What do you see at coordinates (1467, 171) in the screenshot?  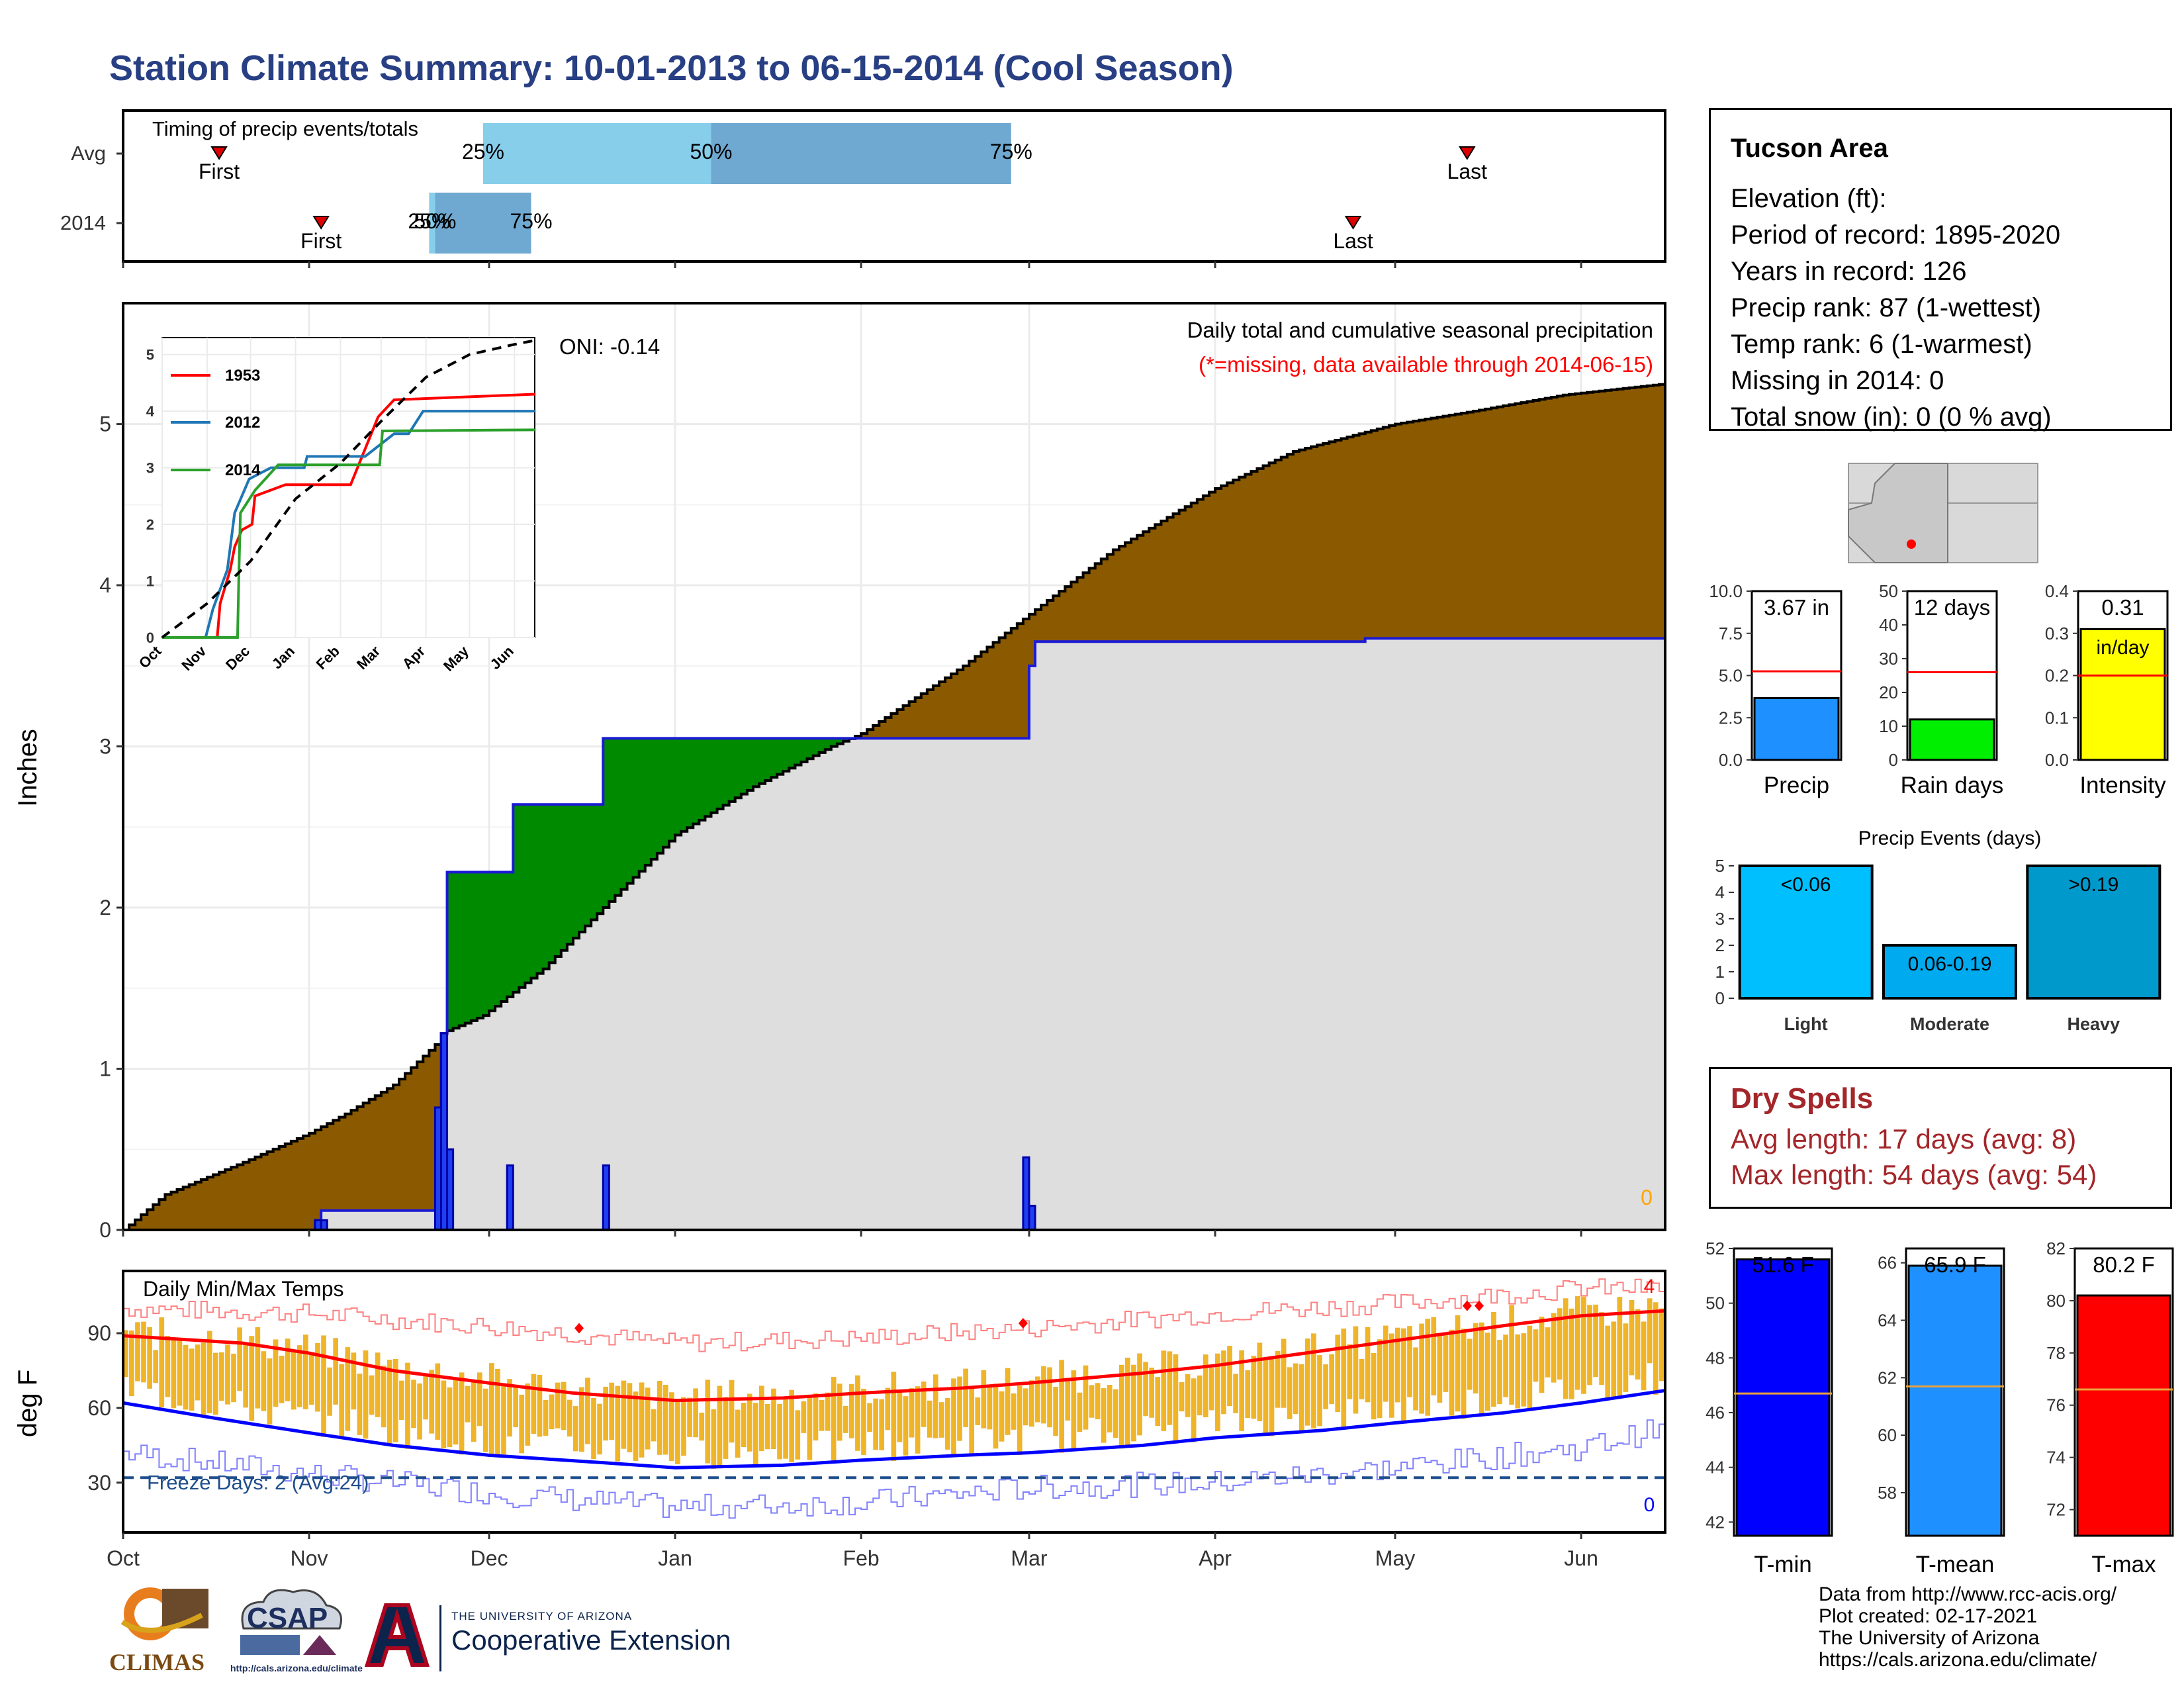 I see `timing-label-last: Last` at bounding box center [1467, 171].